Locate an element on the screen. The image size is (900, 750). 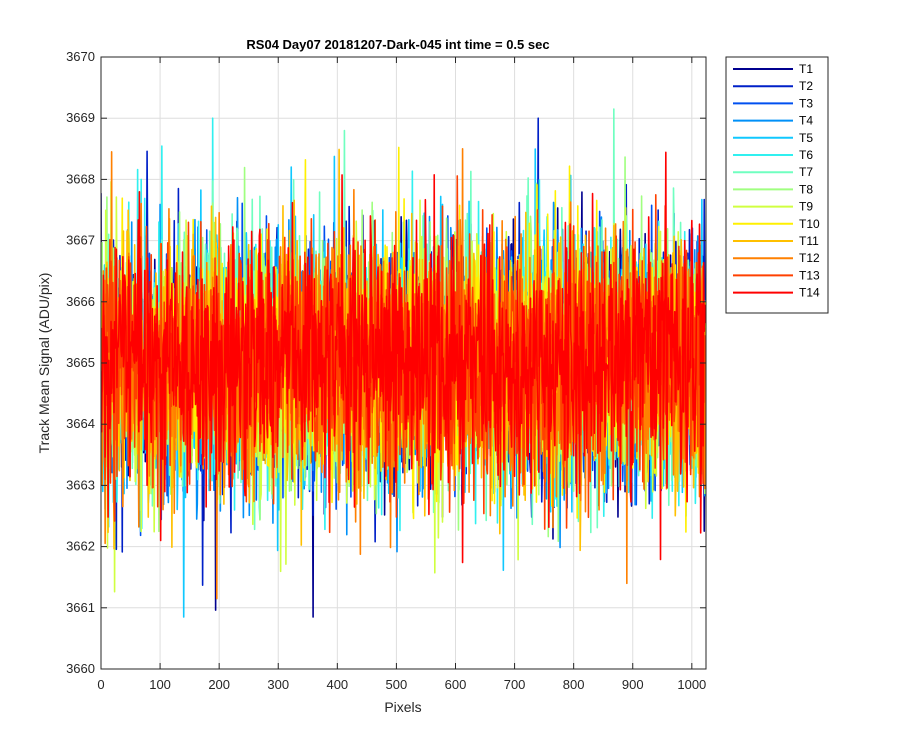
legend-label-t1: T1 is located at coordinates (806, 69).